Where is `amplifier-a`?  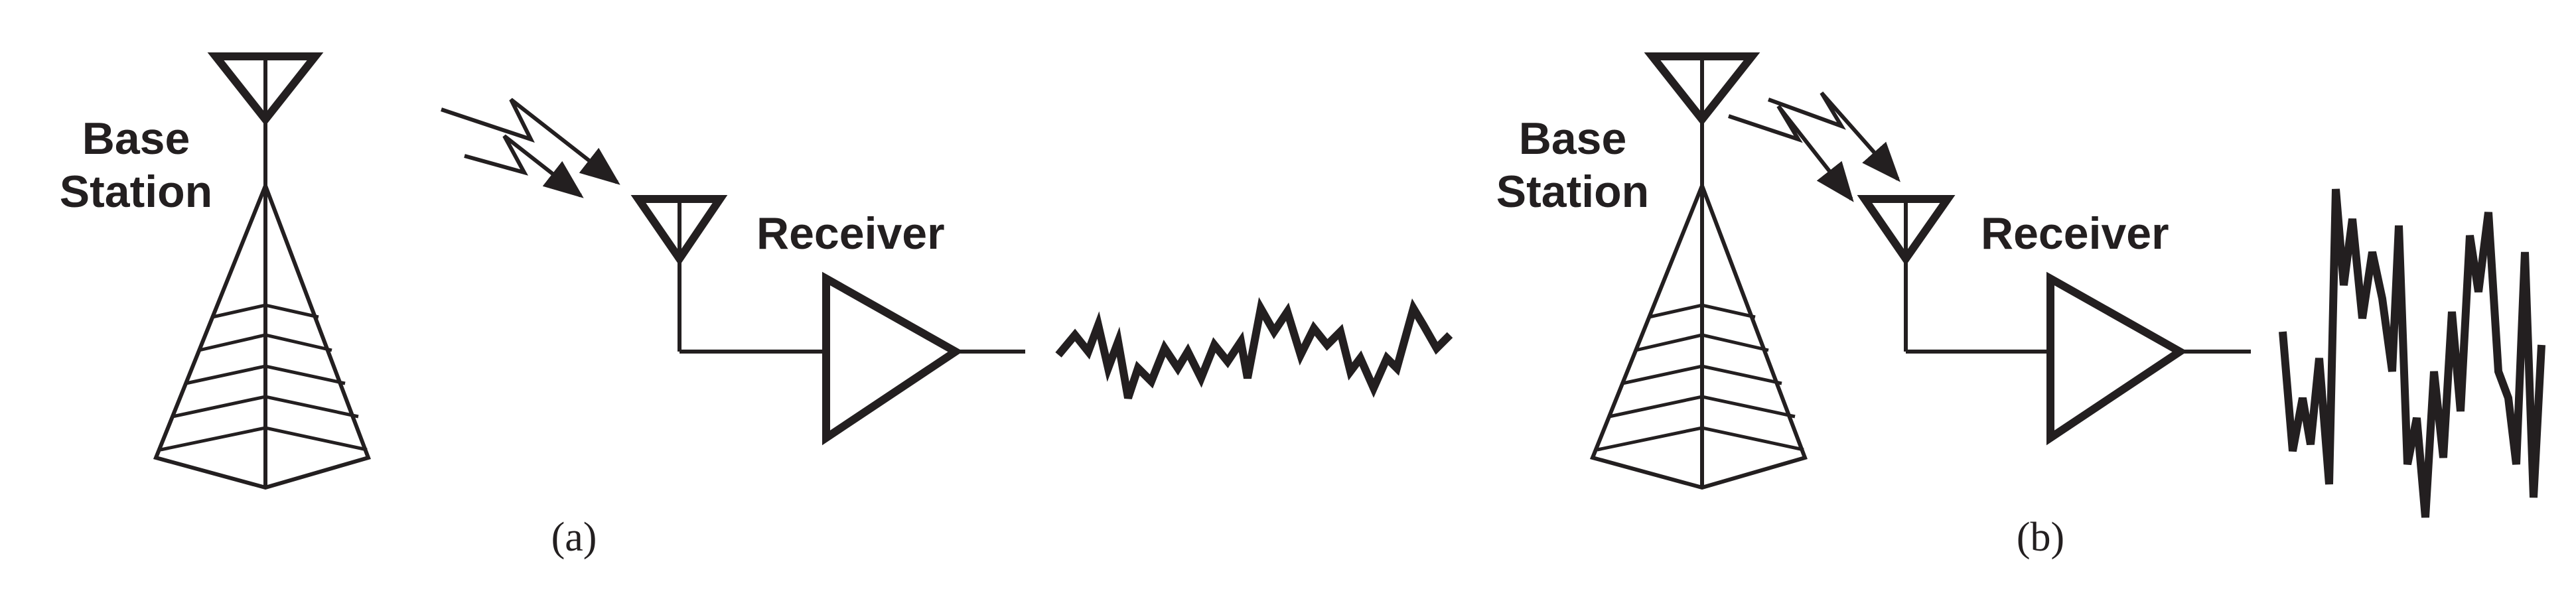
amplifier-a is located at coordinates (923, 358).